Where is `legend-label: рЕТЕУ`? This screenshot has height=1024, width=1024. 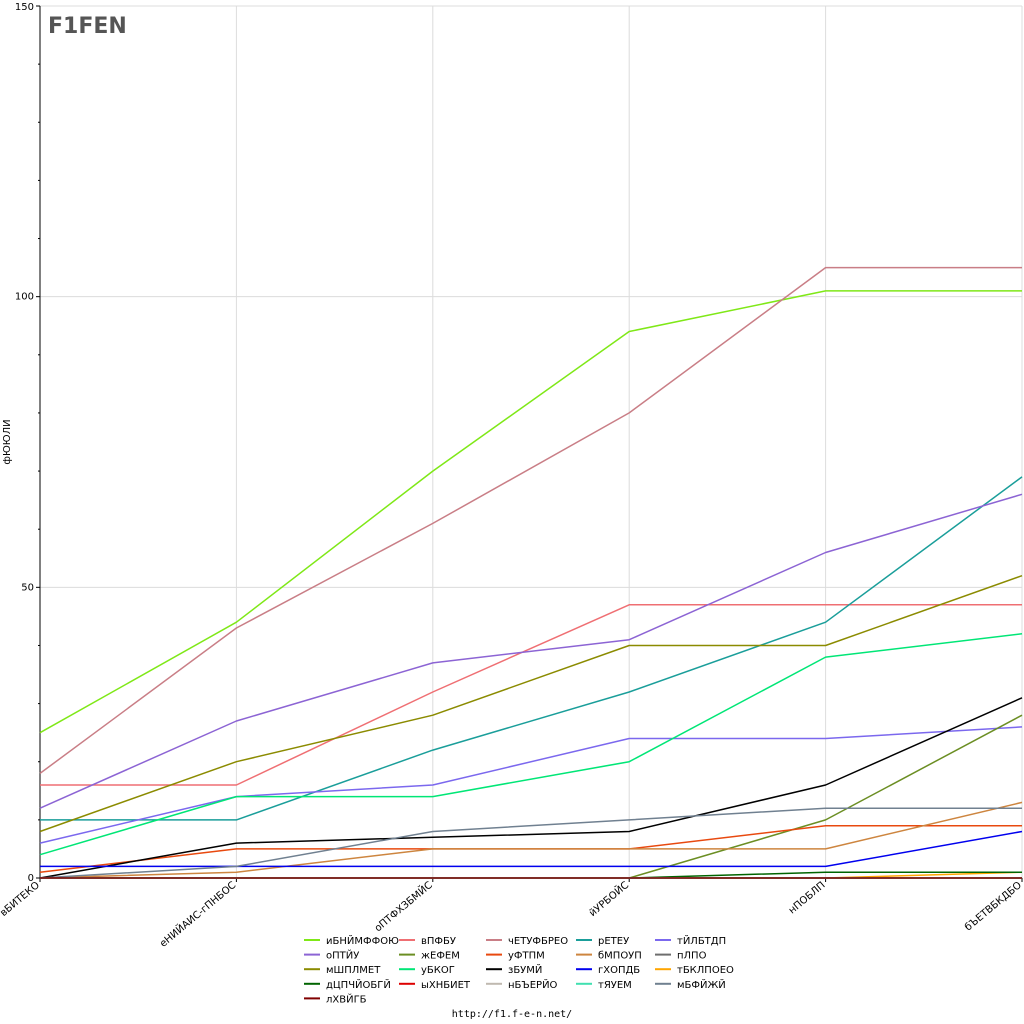
legend-label: рЕТЕУ is located at coordinates (613, 941).